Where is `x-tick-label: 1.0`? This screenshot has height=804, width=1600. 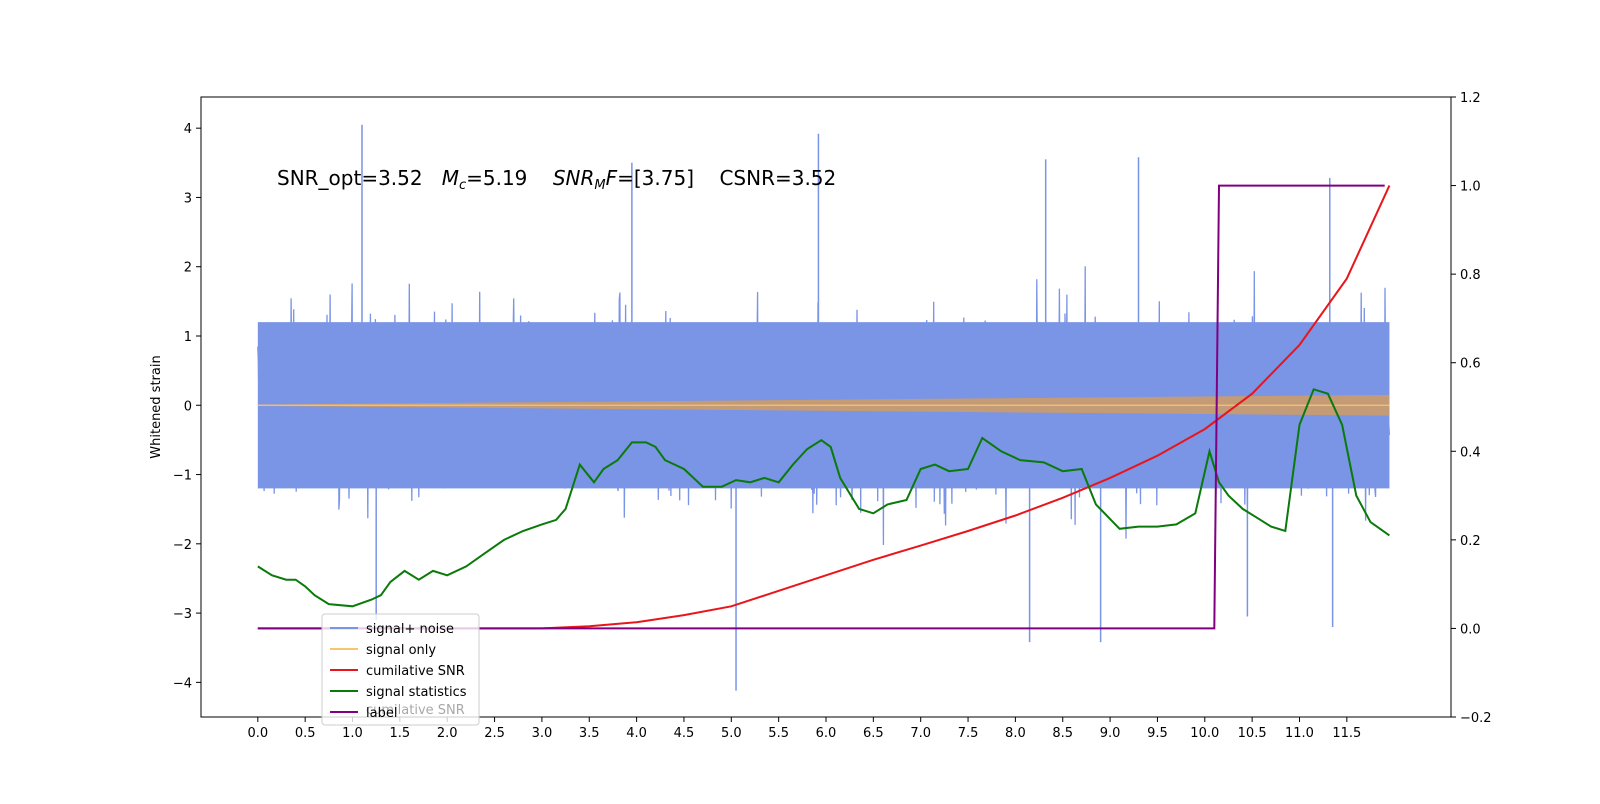
x-tick-label: 1.0 is located at coordinates (352, 733).